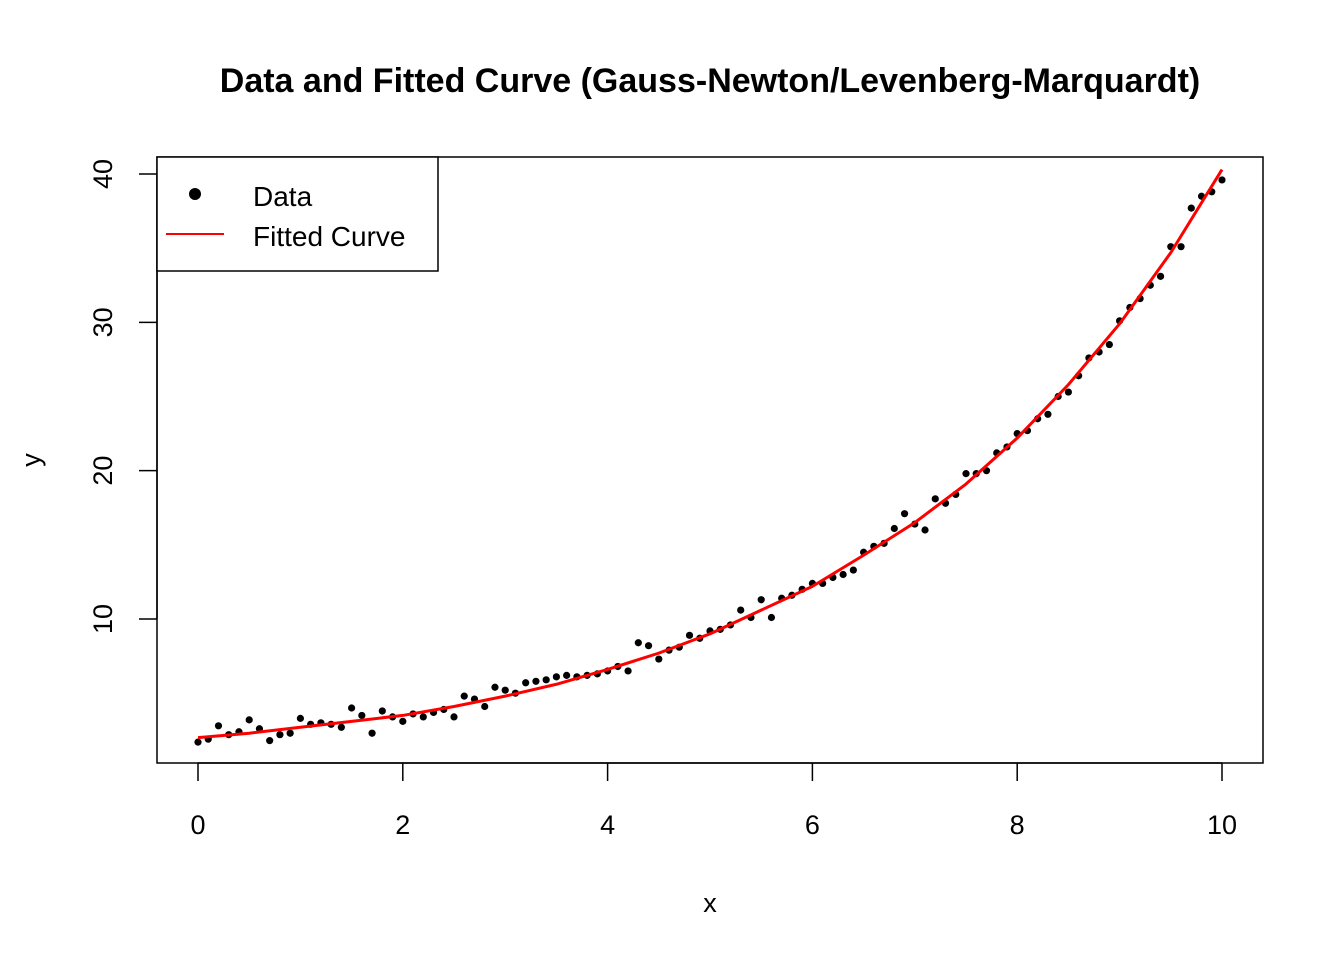 The height and width of the screenshot is (960, 1344). I want to click on x-axis-label: x, so click(710, 903).